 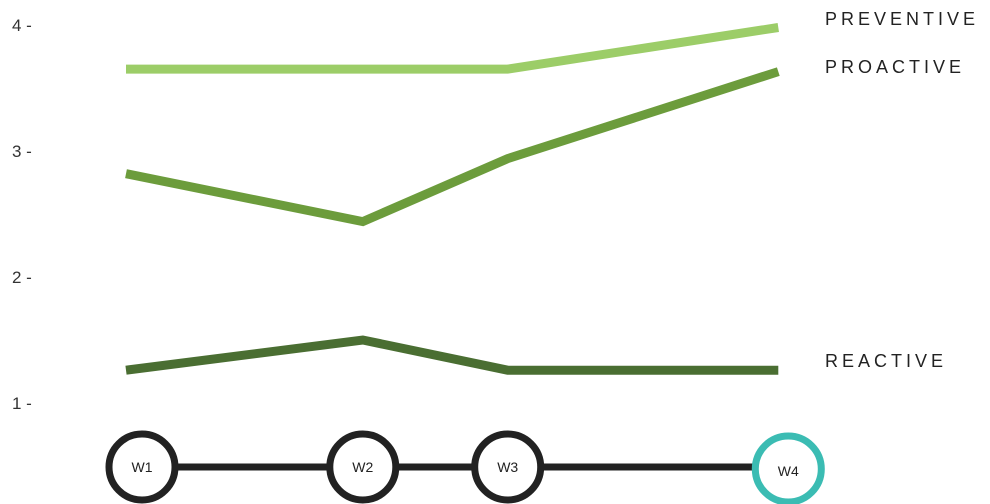 I want to click on week-marker-w3, so click(x=508, y=467).